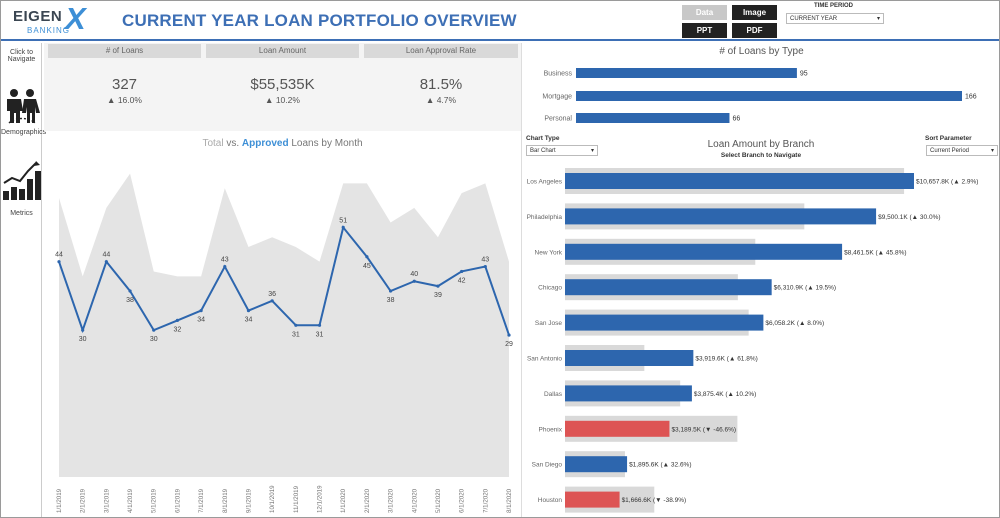 The height and width of the screenshot is (518, 1000). Describe the element at coordinates (761, 155) in the screenshot. I see `branch-chart-subtitle: Select Branch to Navigate` at that location.